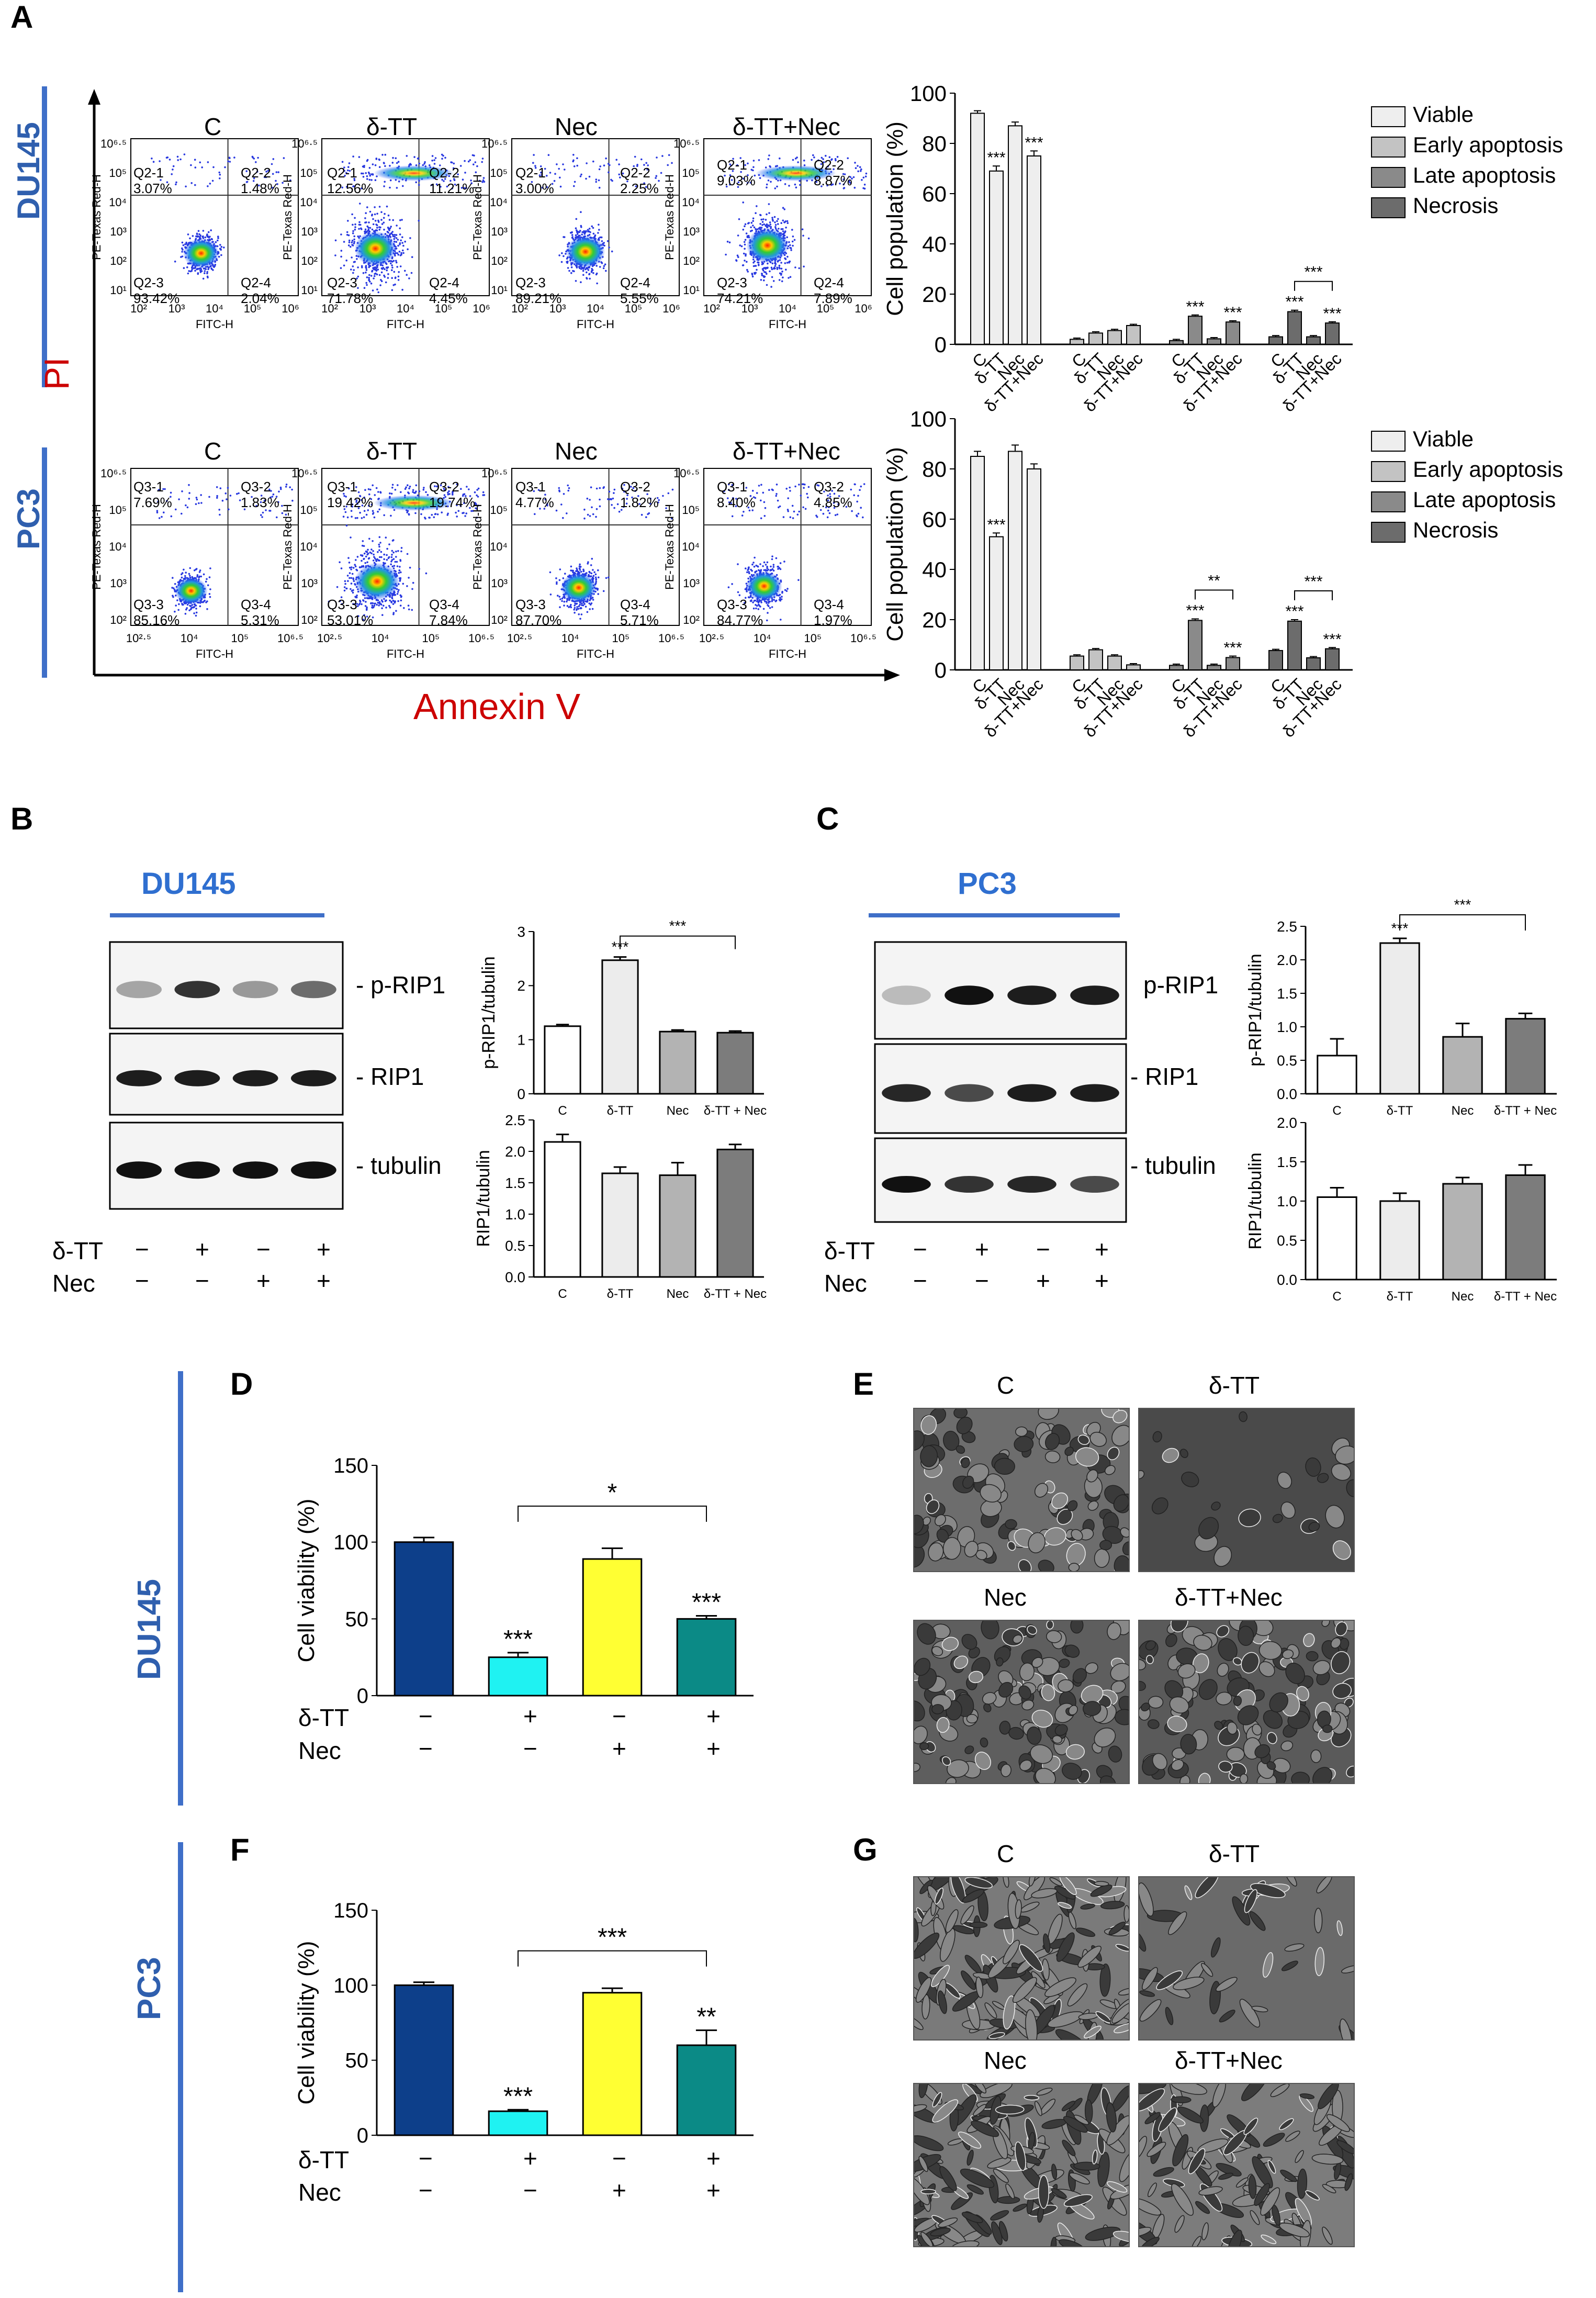  Describe the element at coordinates (309, 546) in the screenshot. I see `flow-y-tick-label: 10⁴` at that location.